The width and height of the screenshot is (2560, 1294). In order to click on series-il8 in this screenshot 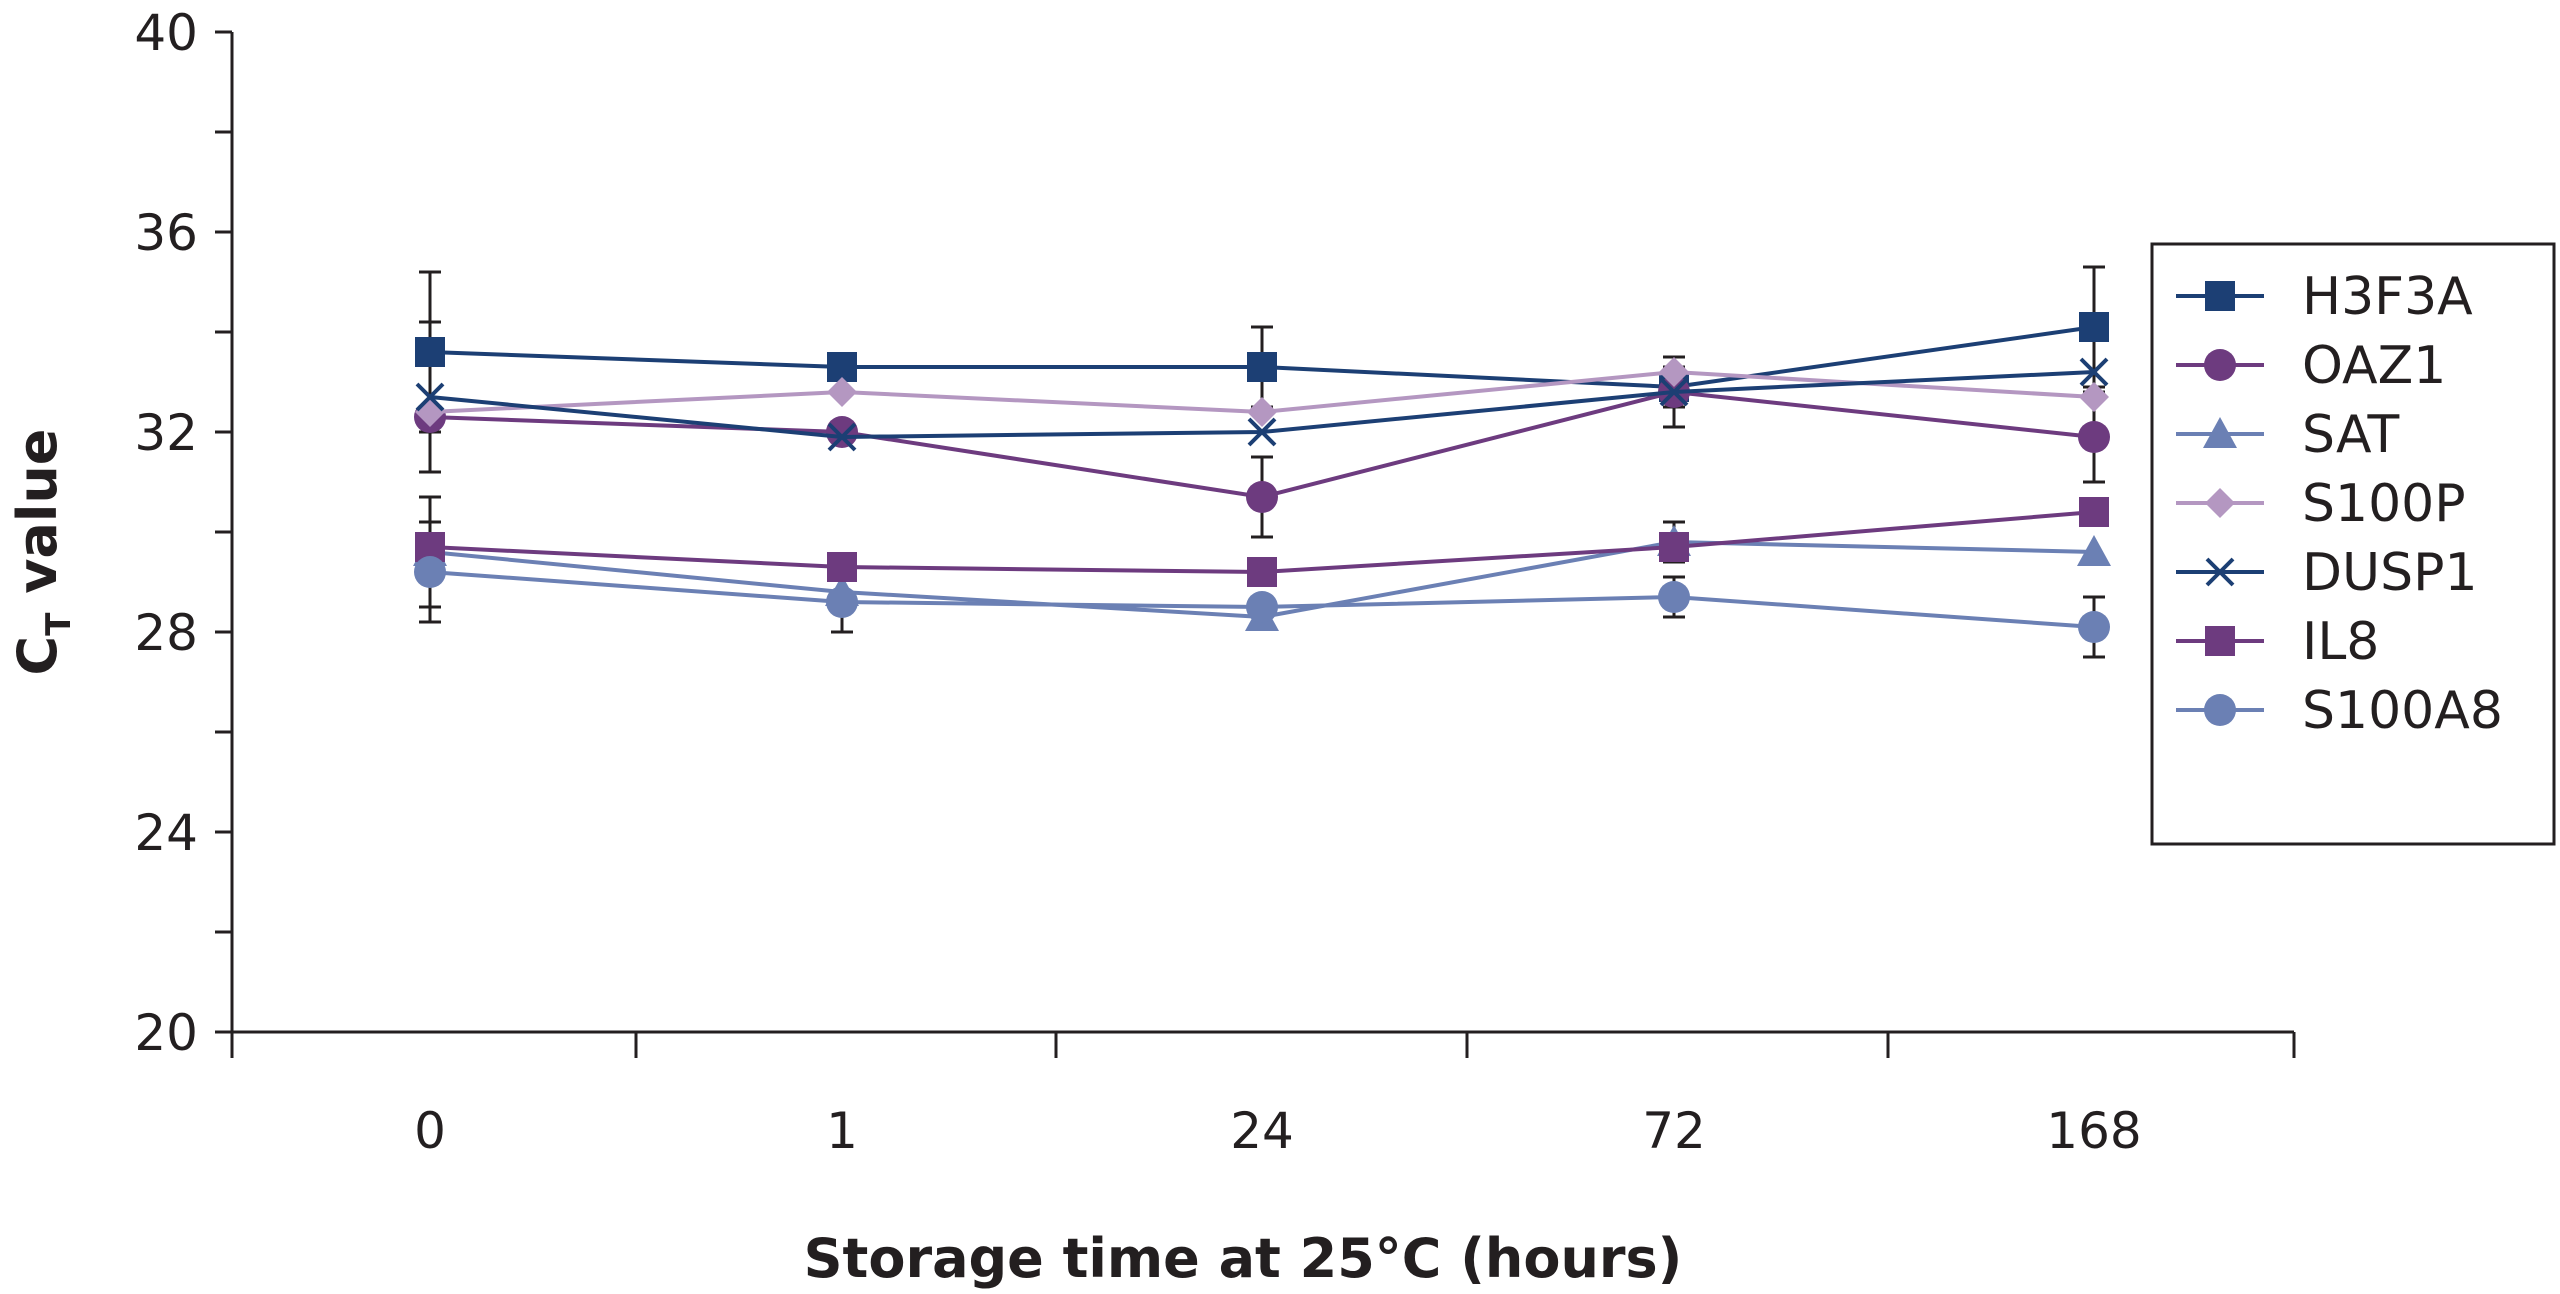, I will do `click(1262, 542)`.